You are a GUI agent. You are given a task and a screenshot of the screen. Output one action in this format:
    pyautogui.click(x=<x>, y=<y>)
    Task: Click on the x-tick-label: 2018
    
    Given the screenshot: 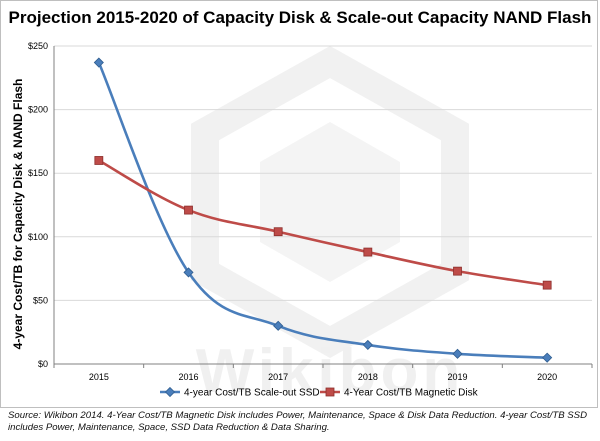 What is the action you would take?
    pyautogui.click(x=368, y=377)
    